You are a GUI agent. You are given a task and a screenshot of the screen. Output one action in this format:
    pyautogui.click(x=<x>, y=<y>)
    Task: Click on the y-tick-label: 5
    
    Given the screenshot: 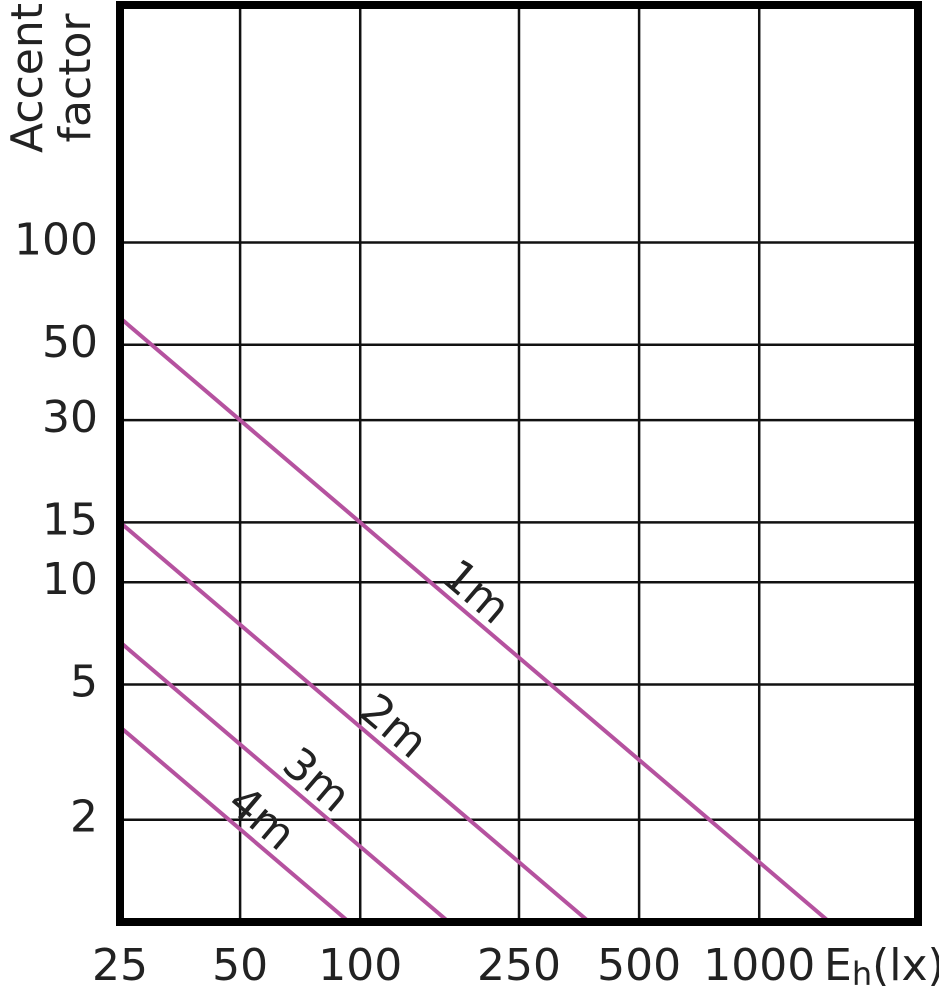 What is the action you would take?
    pyautogui.click(x=84, y=682)
    